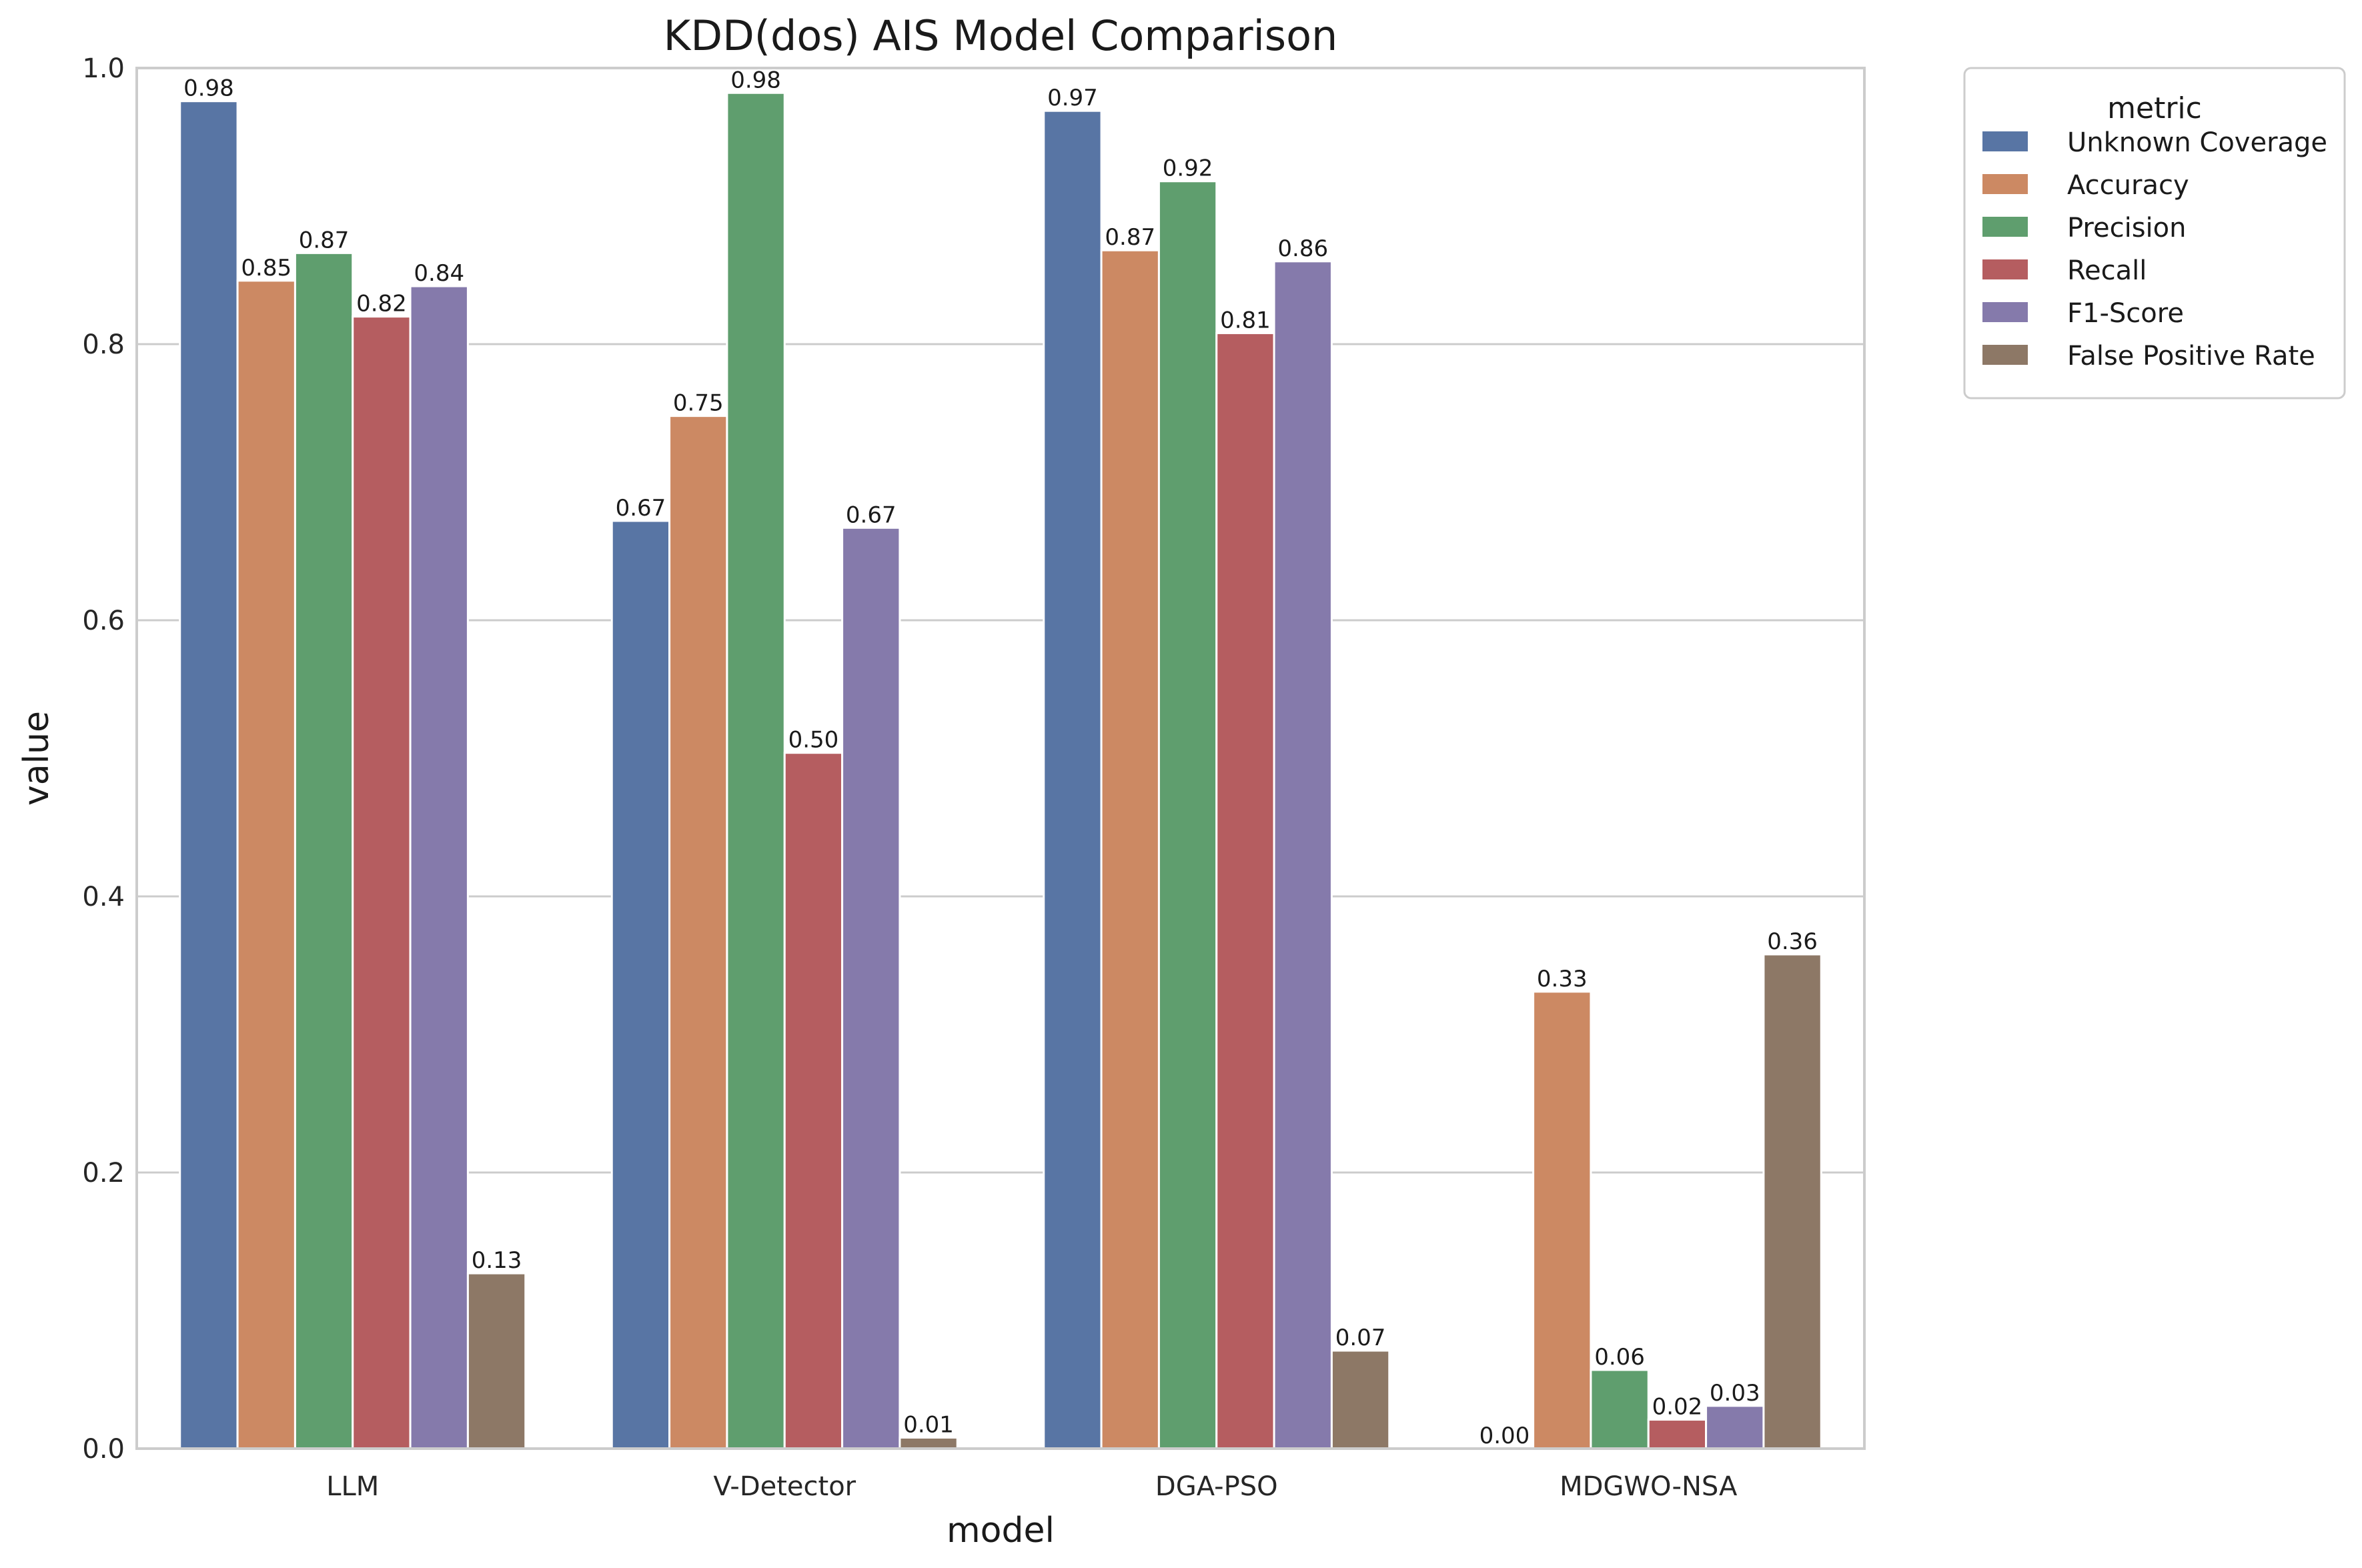 The height and width of the screenshot is (1568, 2362). I want to click on bar-value-label: 0.06, so click(1619, 1357).